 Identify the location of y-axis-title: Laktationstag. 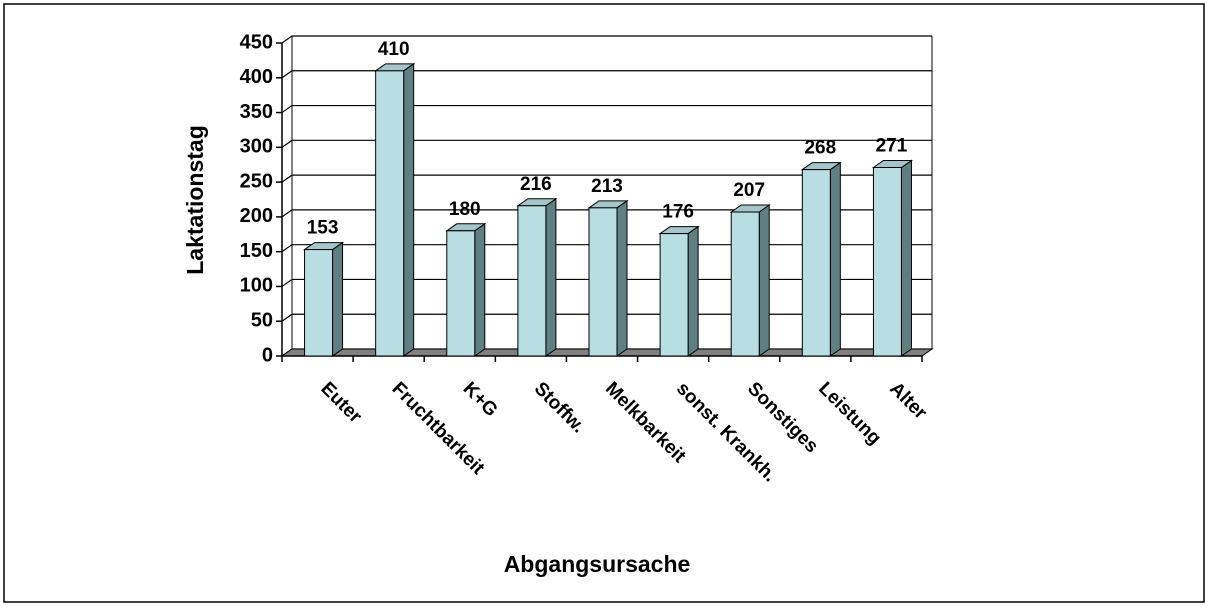
(195, 200).